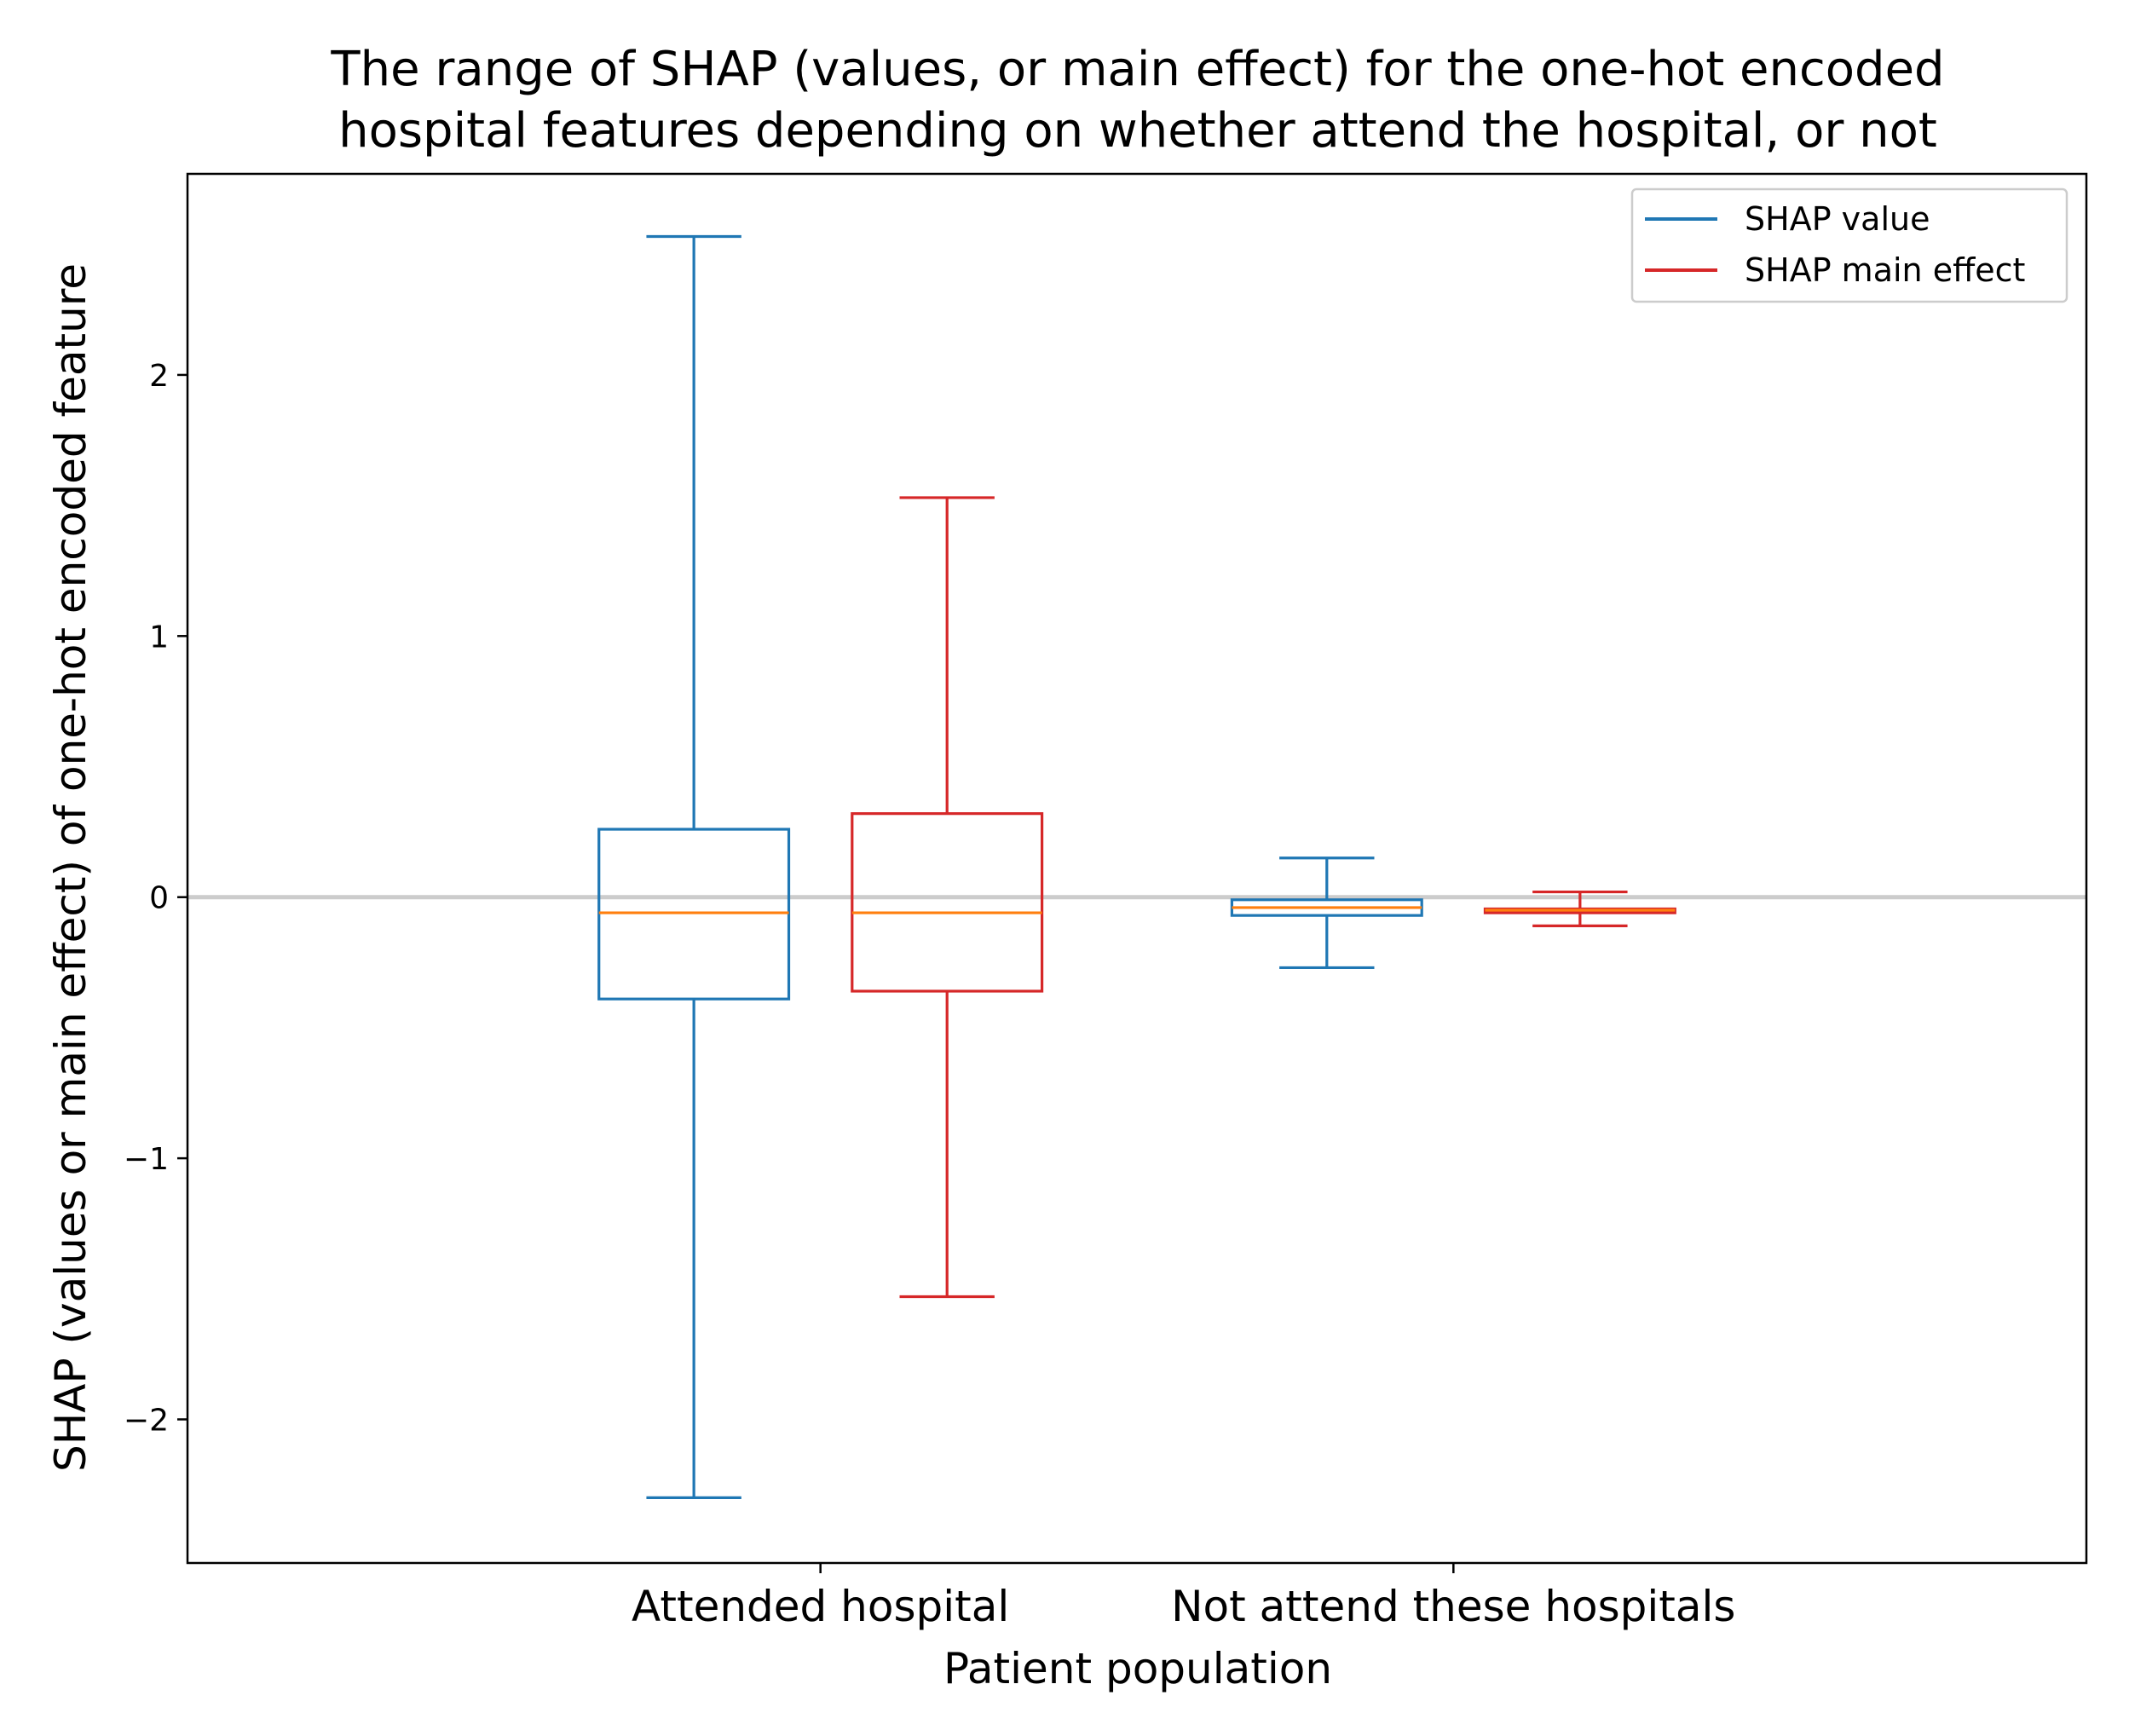 This screenshot has height=1736, width=2129. Describe the element at coordinates (159, 376) in the screenshot. I see `y-tick-label: 2` at that location.